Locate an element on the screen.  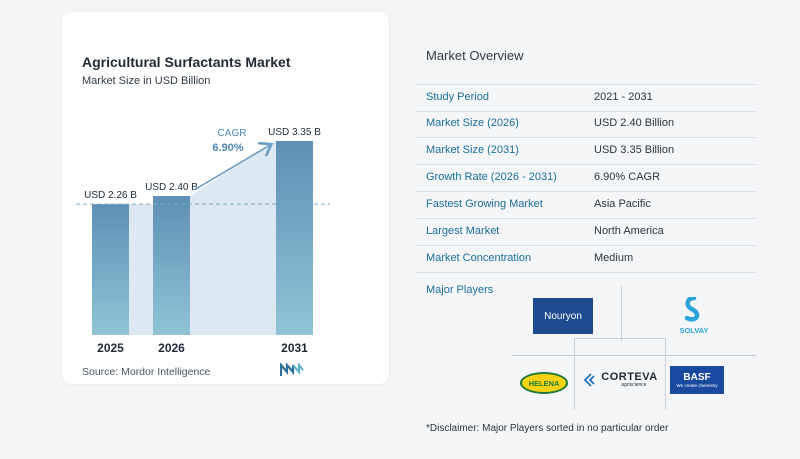
row-label: Growth Rate (2026 - 2031) is located at coordinates (491, 177).